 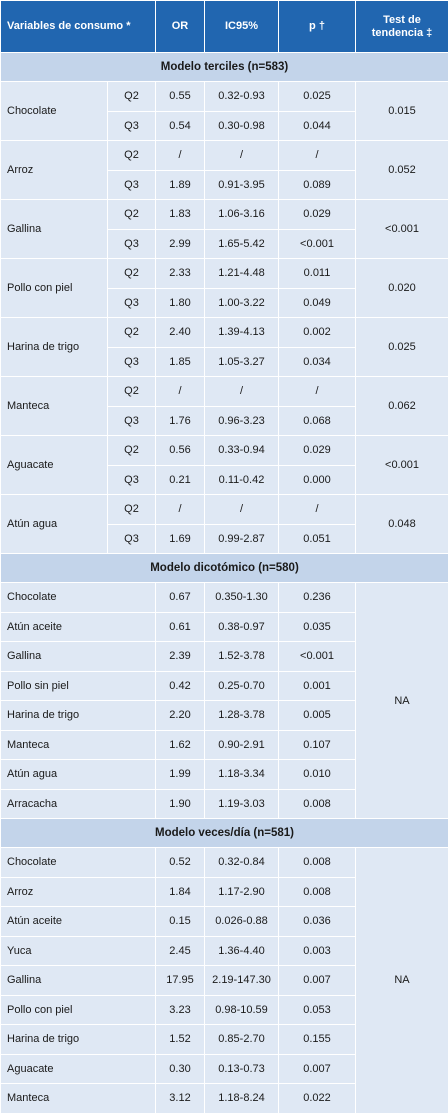 I want to click on section-title: Modelo veces/día (n=581), so click(x=224, y=833).